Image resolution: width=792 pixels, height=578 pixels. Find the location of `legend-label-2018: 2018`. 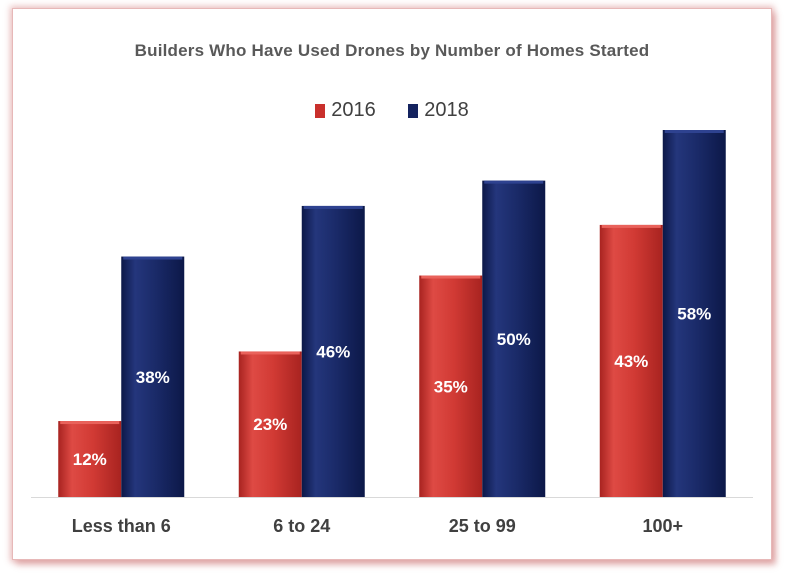

legend-label-2018: 2018 is located at coordinates (446, 110).